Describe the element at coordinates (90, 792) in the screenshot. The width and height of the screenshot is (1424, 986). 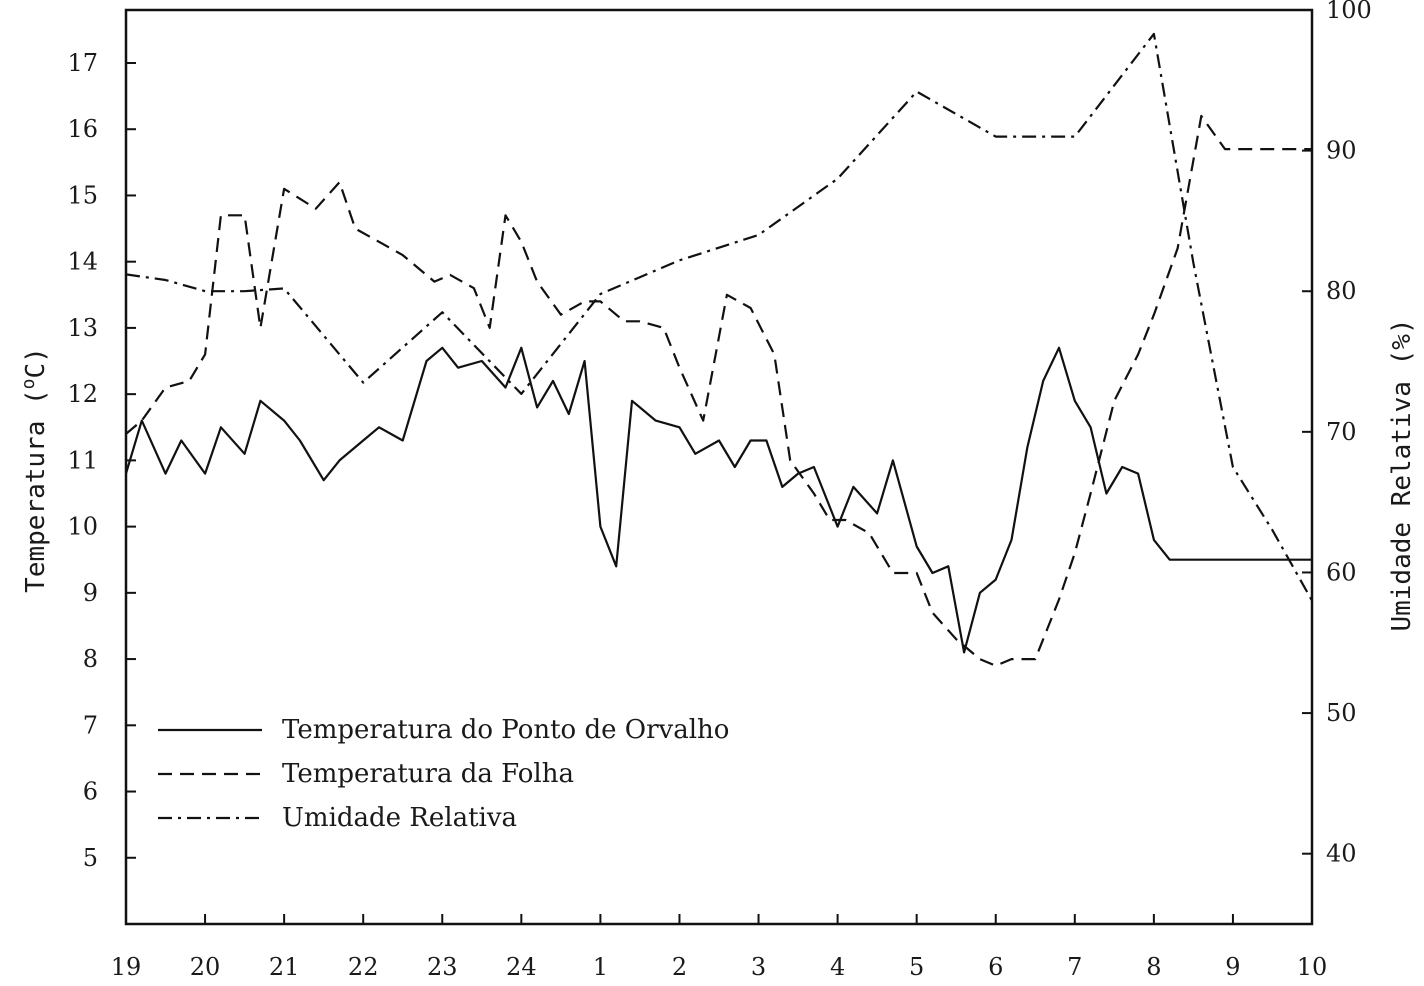
I see `y-tick-label: 6` at that location.